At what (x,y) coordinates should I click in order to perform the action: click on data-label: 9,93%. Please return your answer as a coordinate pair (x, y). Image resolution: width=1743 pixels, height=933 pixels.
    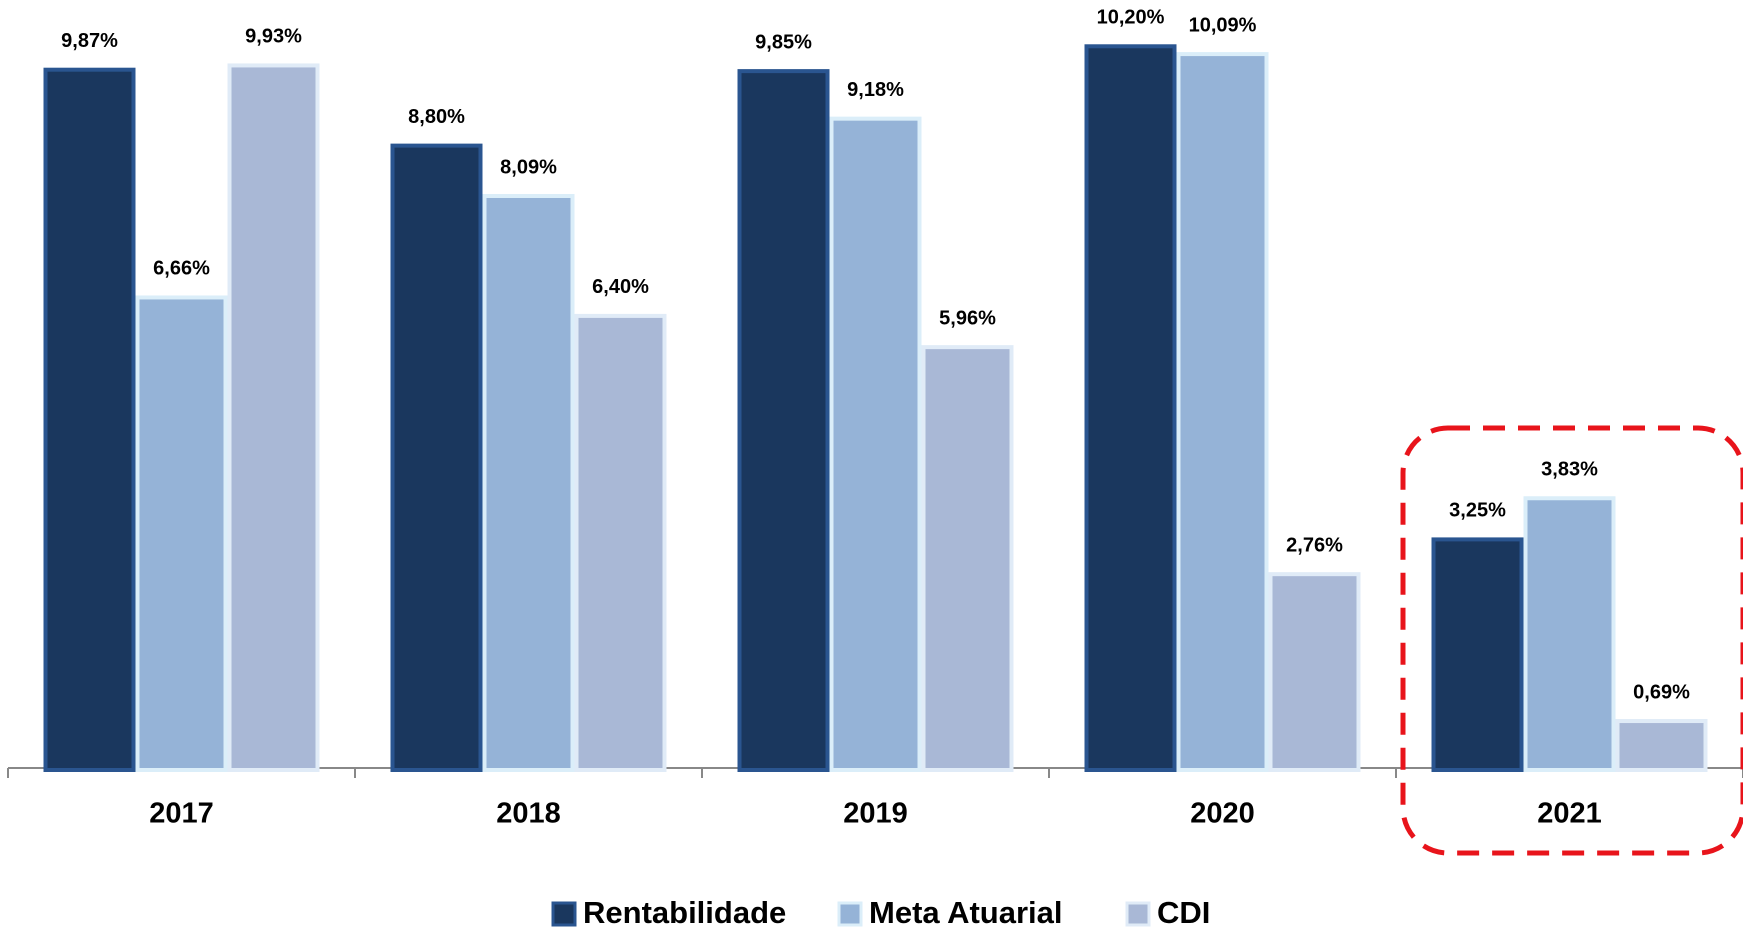
    Looking at the image, I should click on (273, 37).